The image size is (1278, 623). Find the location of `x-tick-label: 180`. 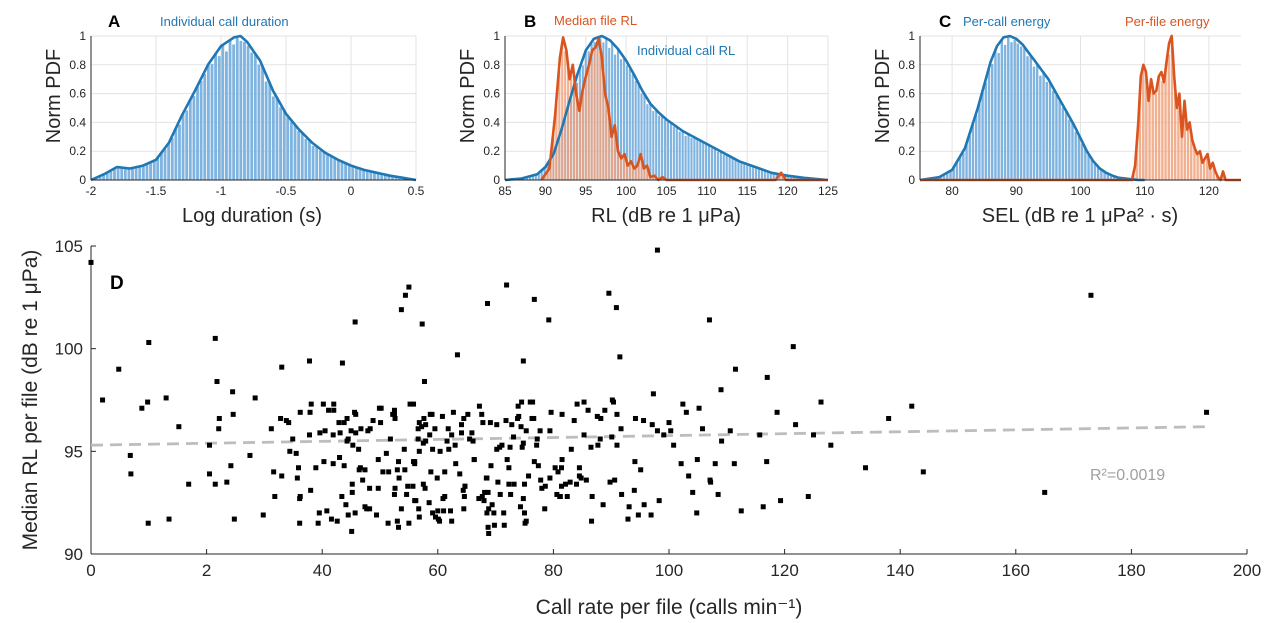

x-tick-label: 180 is located at coordinates (1131, 570).